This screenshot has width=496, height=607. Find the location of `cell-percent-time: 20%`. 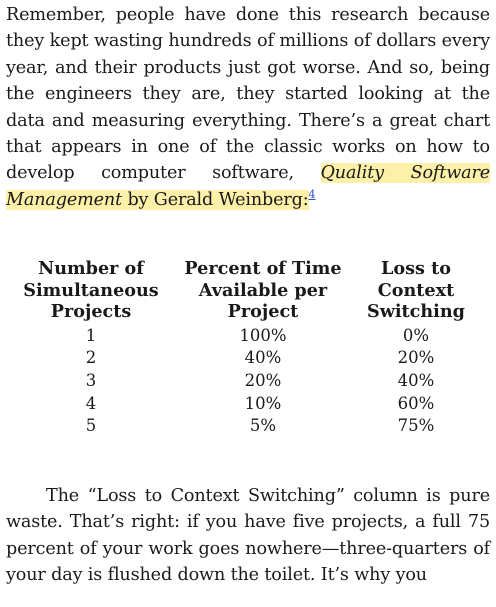

cell-percent-time: 20% is located at coordinates (263, 380).